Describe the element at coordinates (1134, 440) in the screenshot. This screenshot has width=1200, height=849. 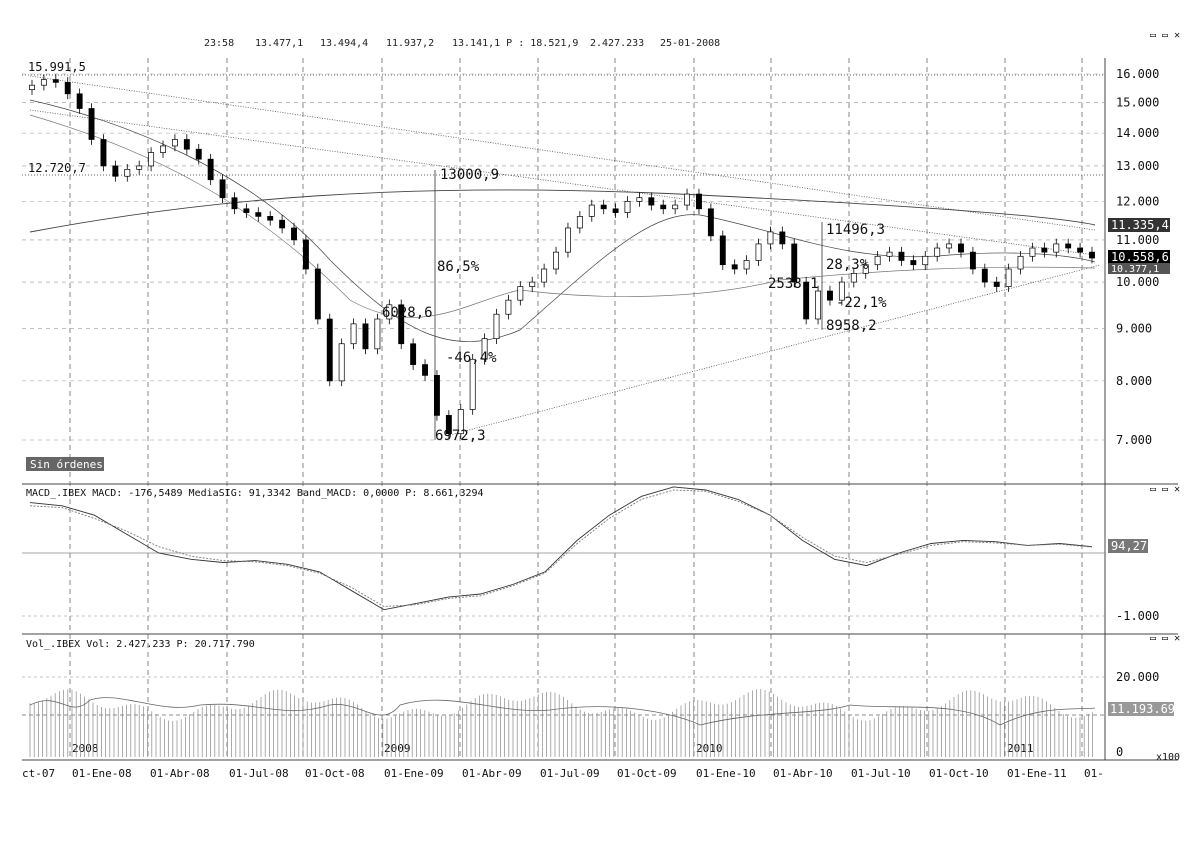
I see `price-tick-label: 7.000` at that location.